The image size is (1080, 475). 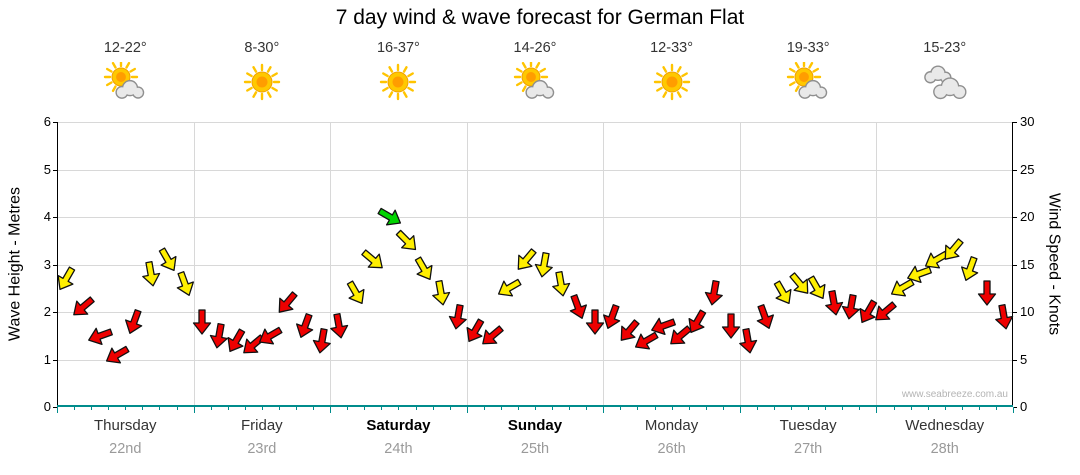 I want to click on day-label: Monday, so click(x=671, y=425).